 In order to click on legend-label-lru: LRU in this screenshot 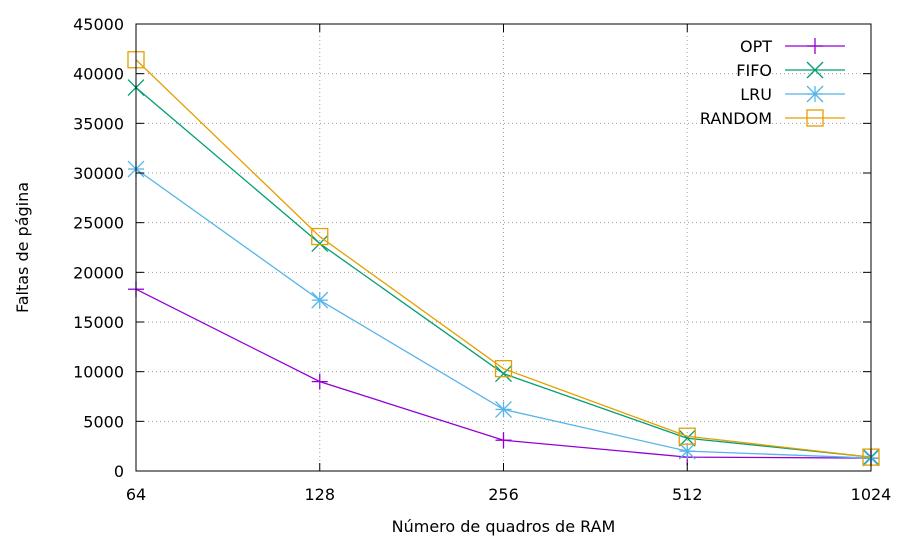, I will do `click(756, 94)`.